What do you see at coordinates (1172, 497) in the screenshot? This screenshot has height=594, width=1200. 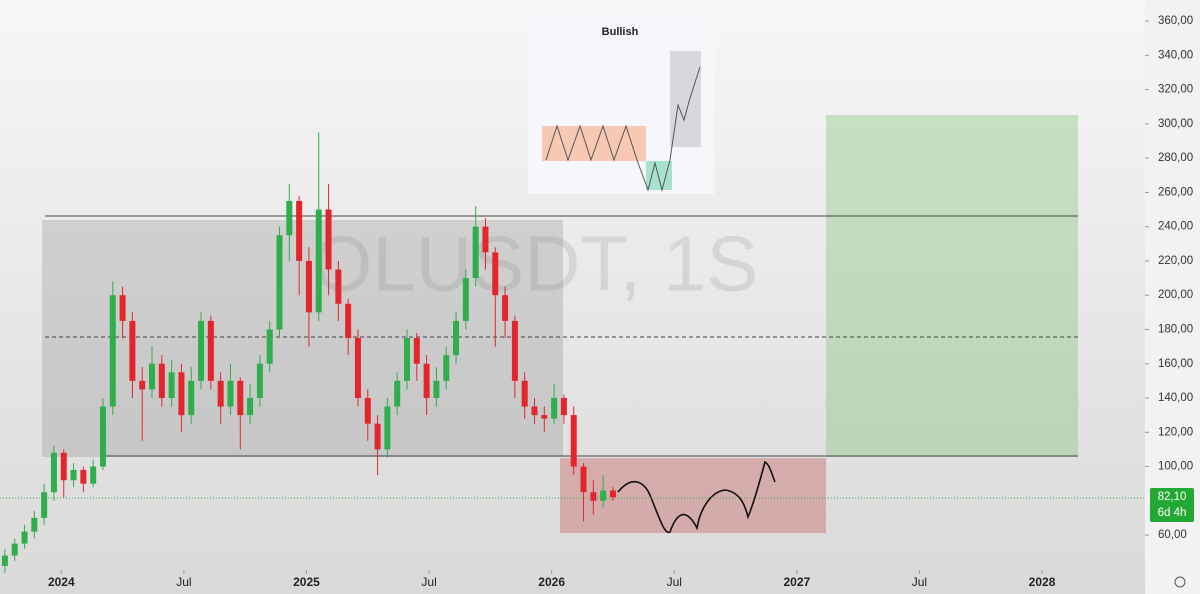 I see `last-price-label: 82,10` at bounding box center [1172, 497].